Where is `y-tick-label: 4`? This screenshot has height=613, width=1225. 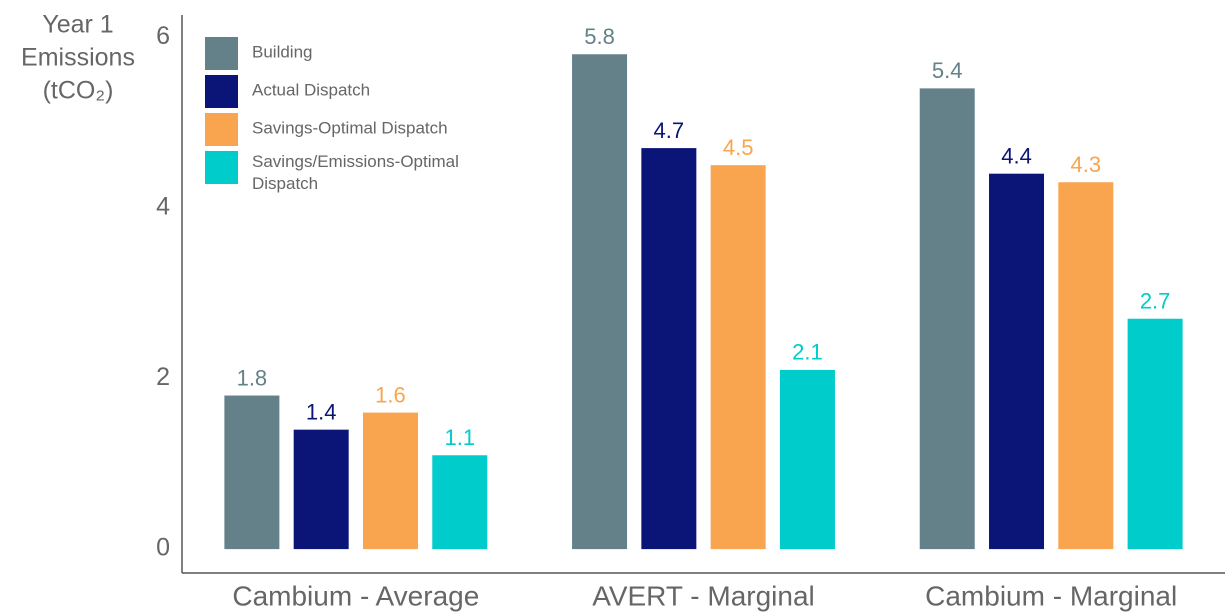 y-tick-label: 4 is located at coordinates (163, 206).